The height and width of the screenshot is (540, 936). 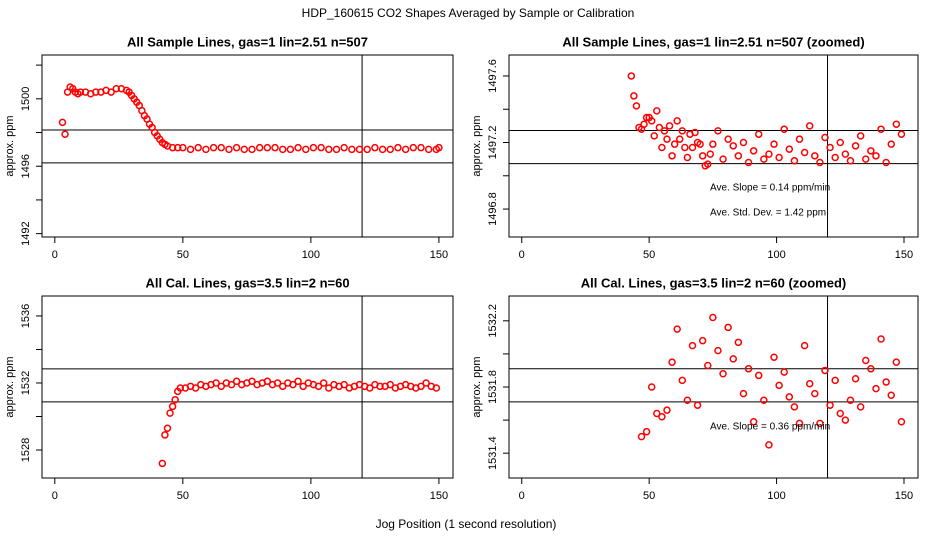 What do you see at coordinates (713, 146) in the screenshot?
I see `plot-frame` at bounding box center [713, 146].